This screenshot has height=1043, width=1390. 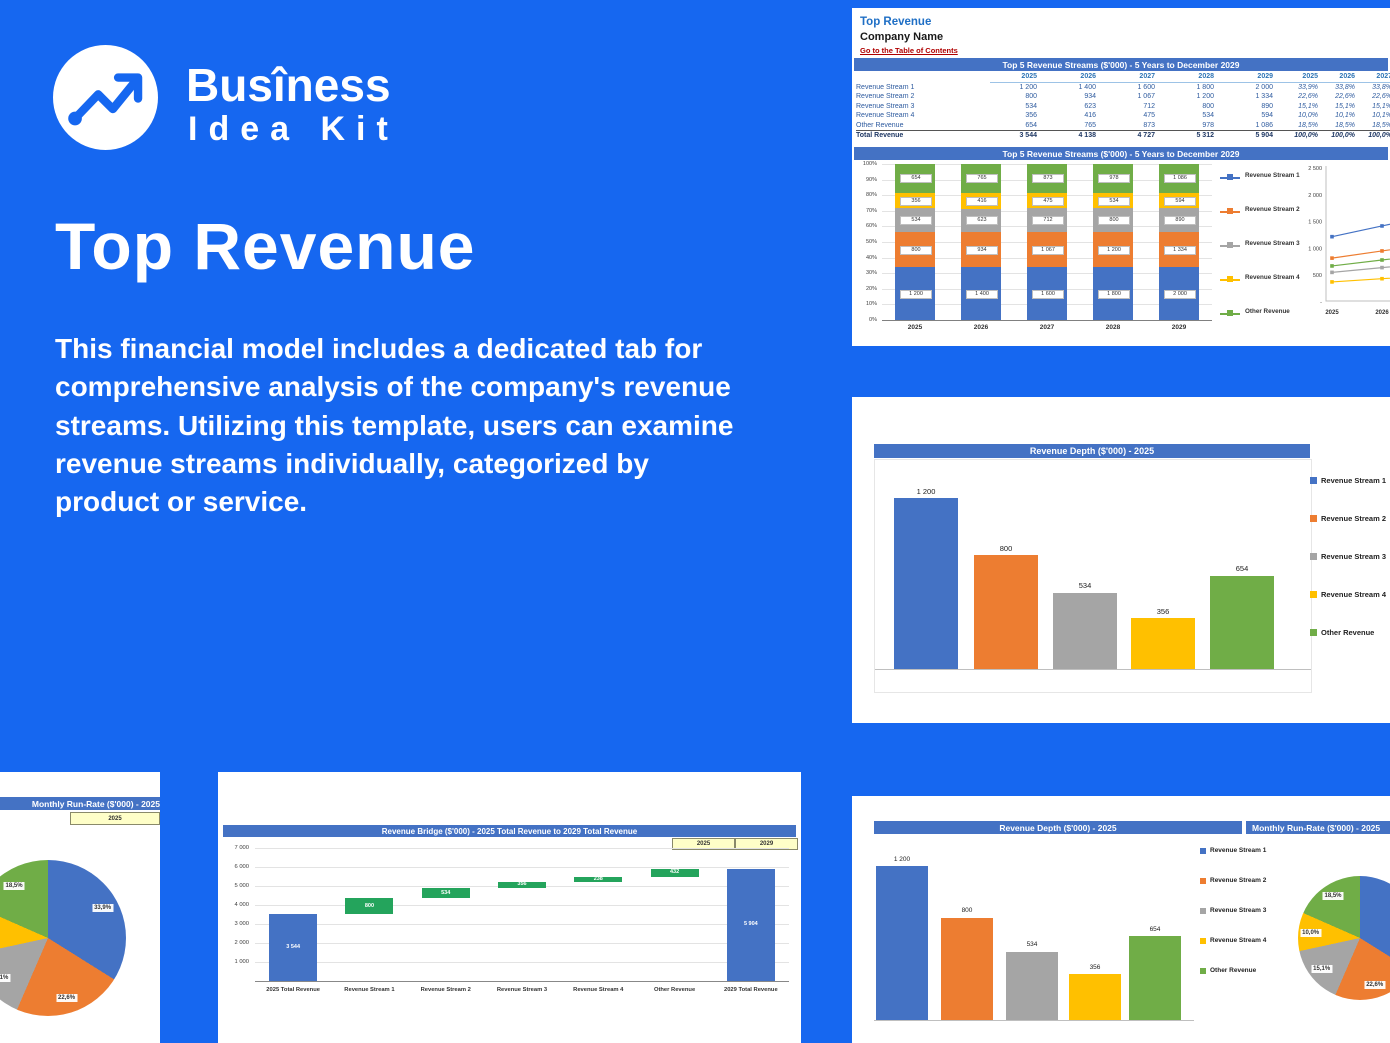 I want to click on pie-percent-label: 33,9%, so click(x=103, y=907).